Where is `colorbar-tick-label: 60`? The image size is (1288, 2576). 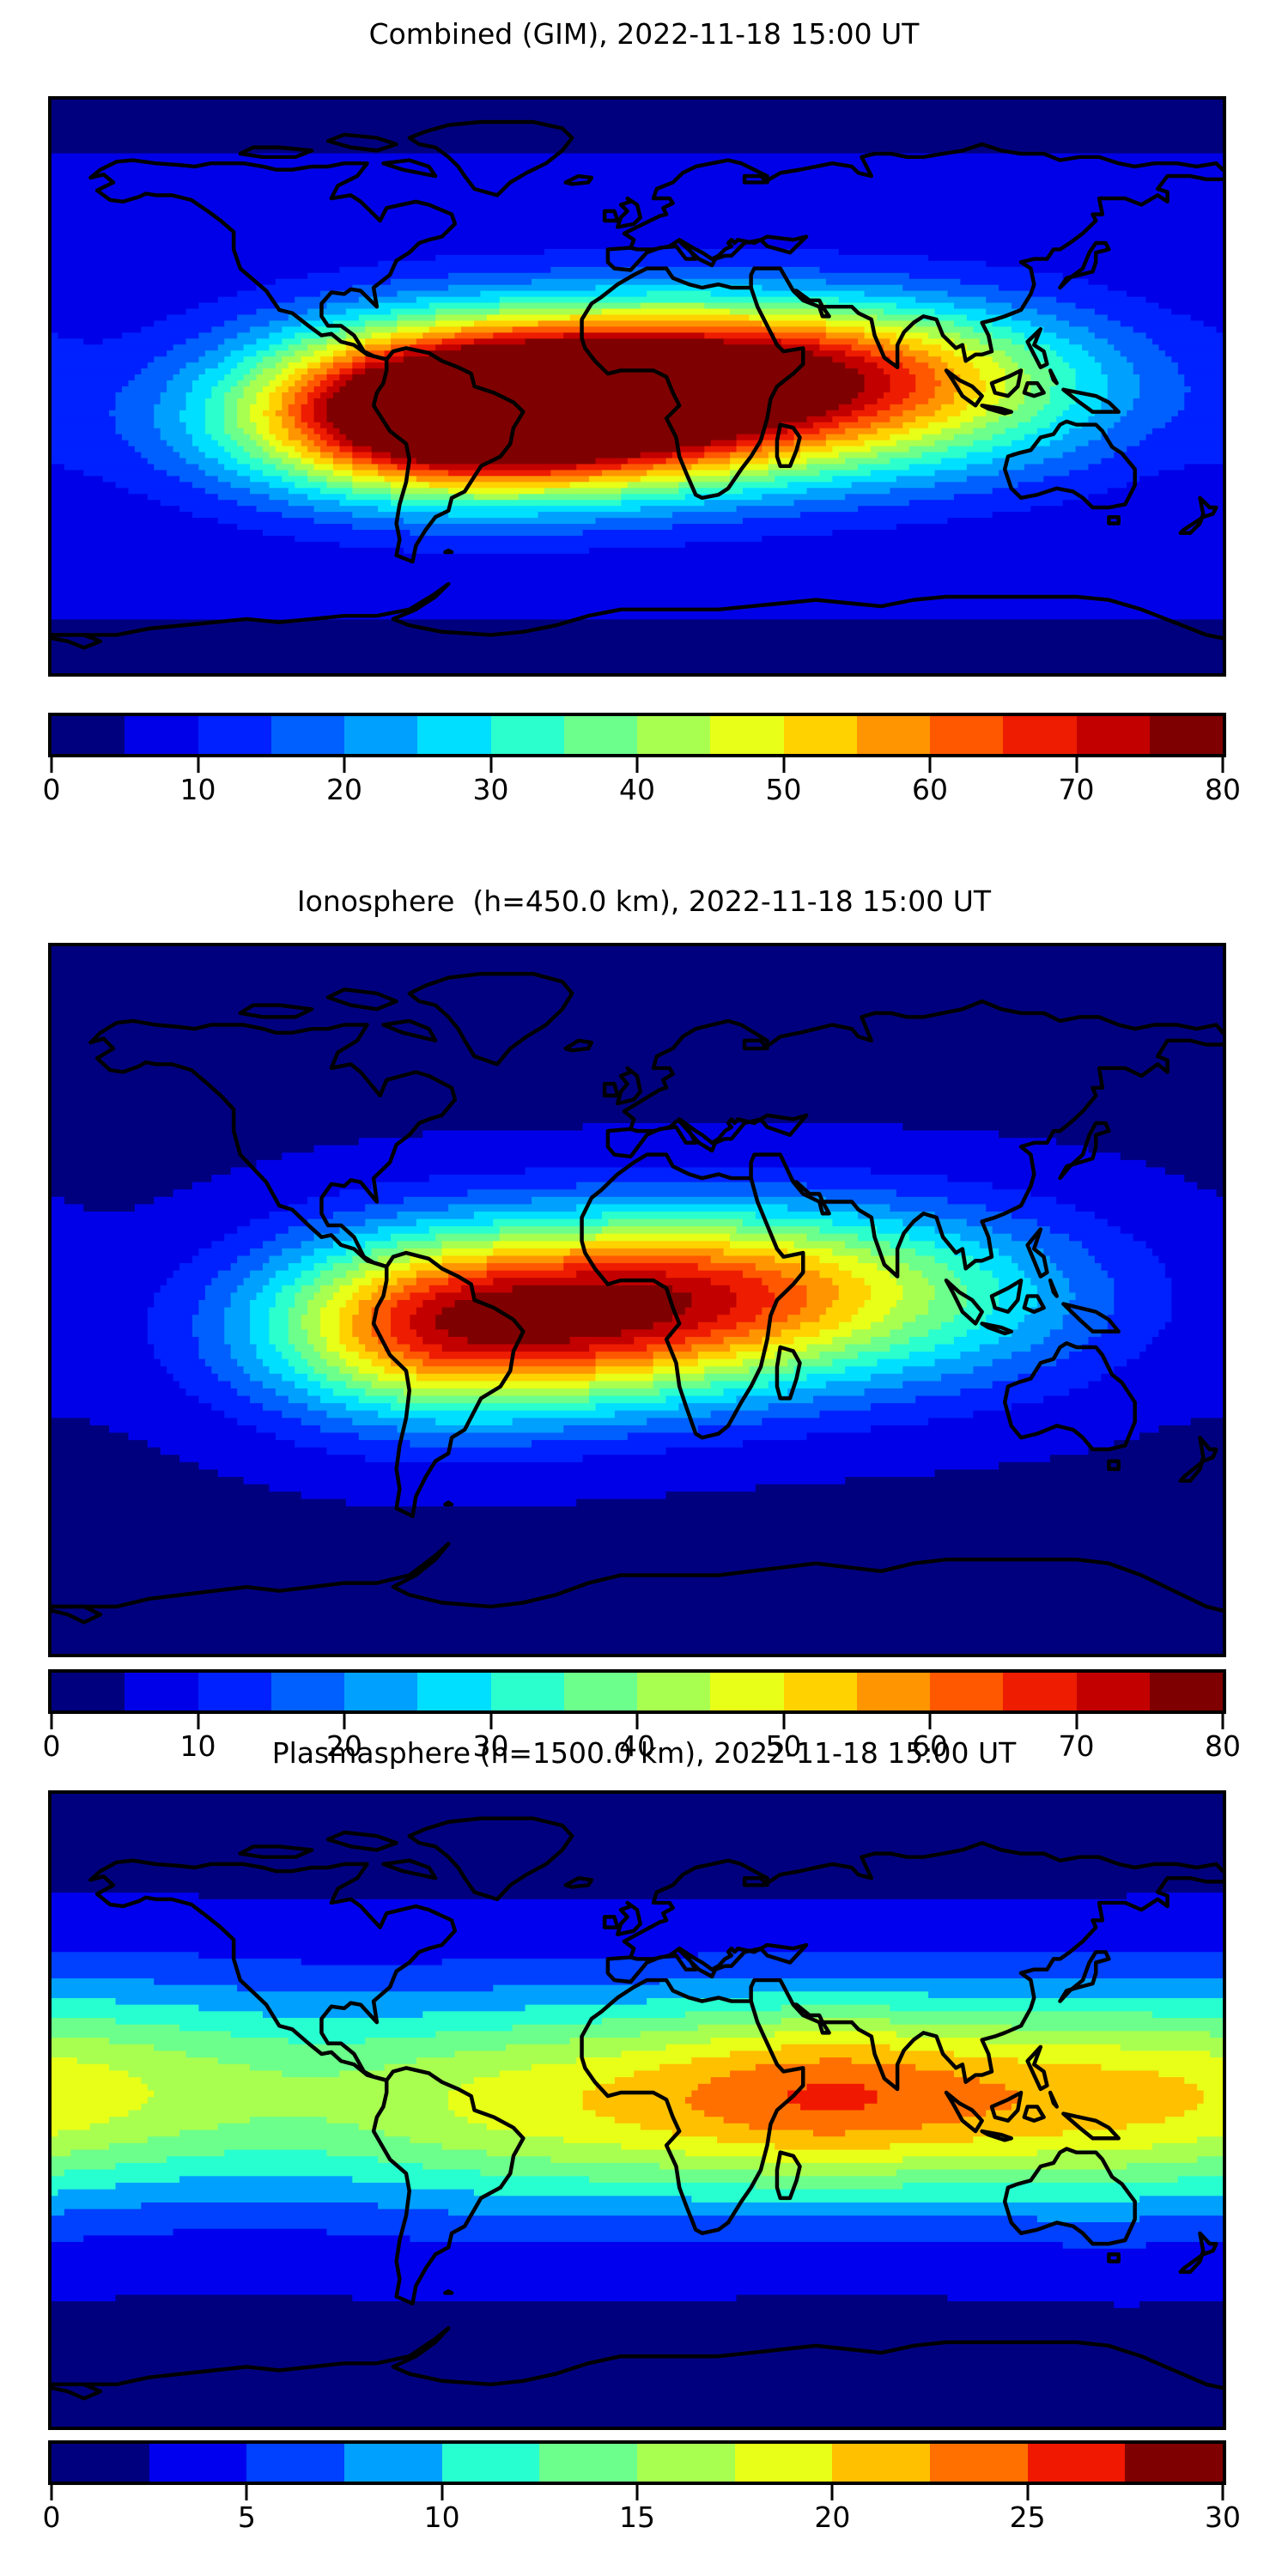 colorbar-tick-label: 60 is located at coordinates (930, 790).